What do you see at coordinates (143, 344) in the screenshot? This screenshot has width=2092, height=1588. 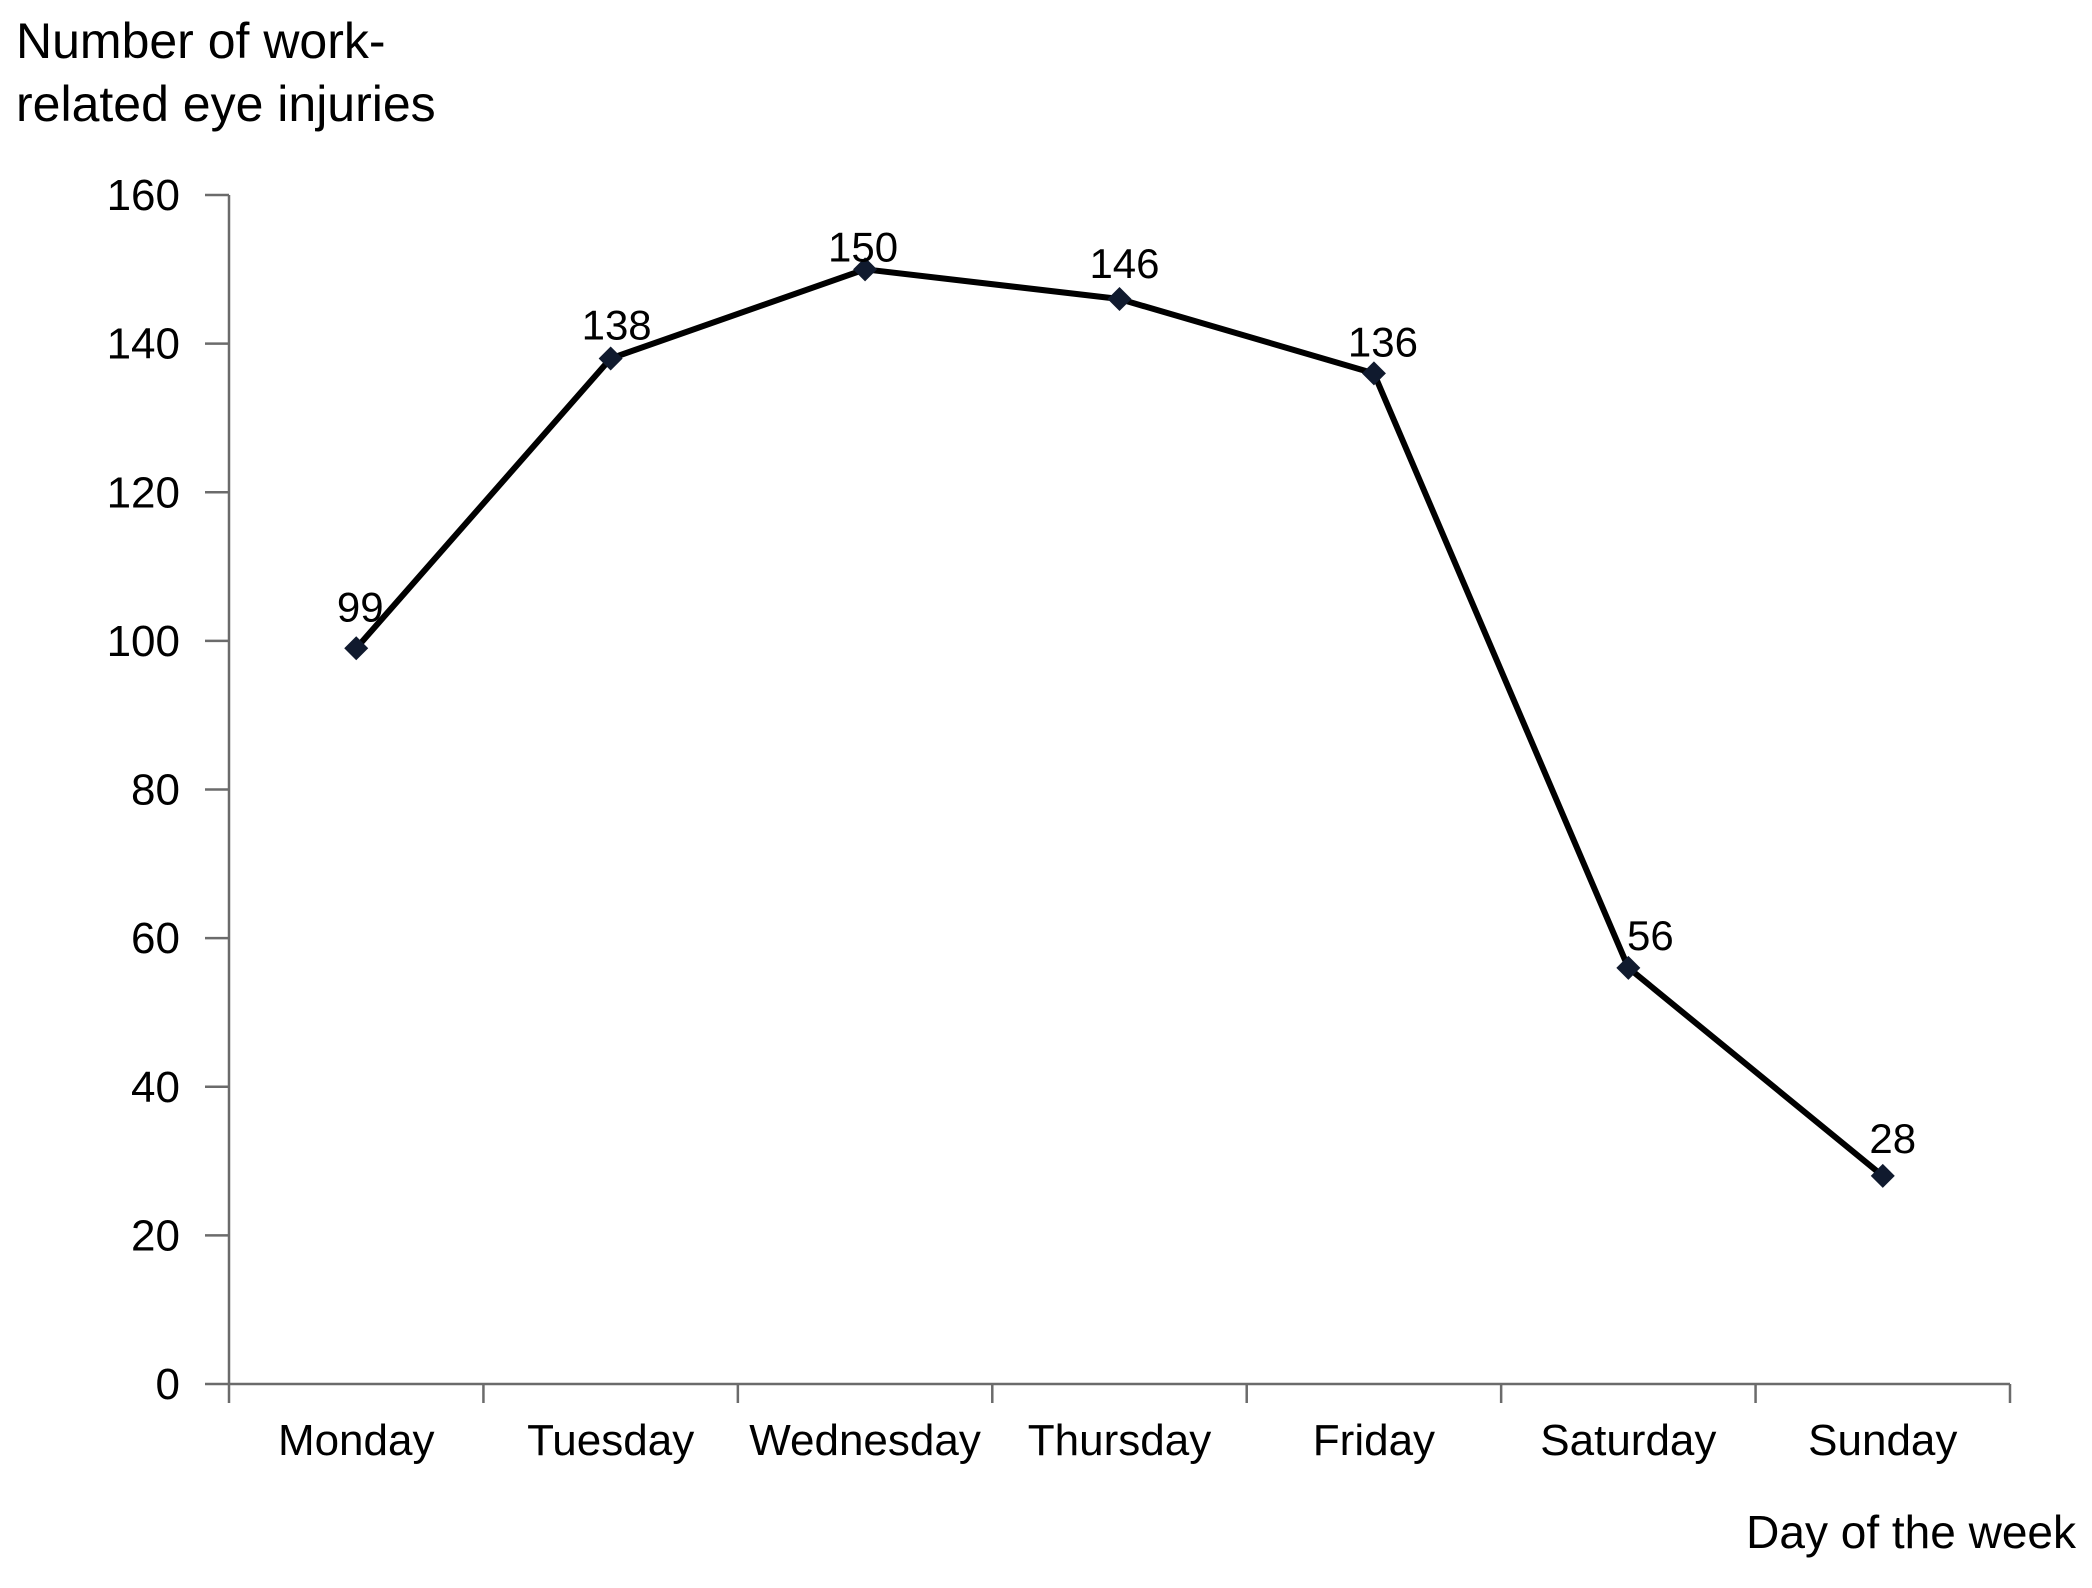 I see `y-axis-tick-label: 140` at bounding box center [143, 344].